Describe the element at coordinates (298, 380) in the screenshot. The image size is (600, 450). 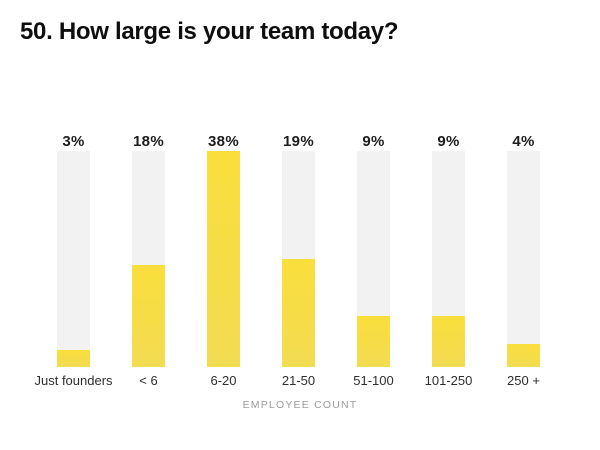
I see `bar-category-label: 21-50` at that location.